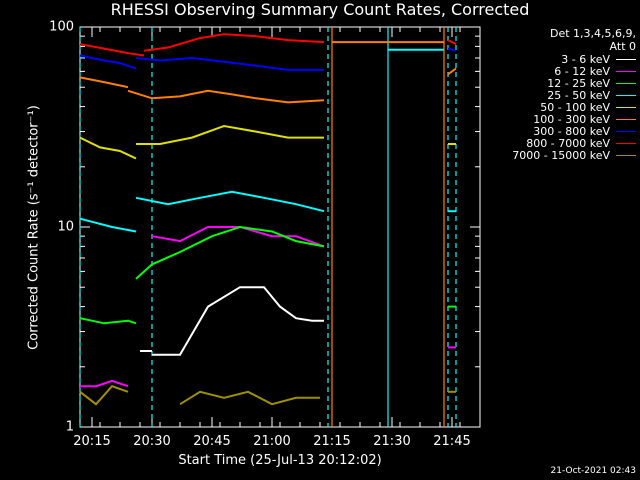  I want to click on legend-header-line-1: Det 1,3,4,5,6,9,, so click(592, 33).